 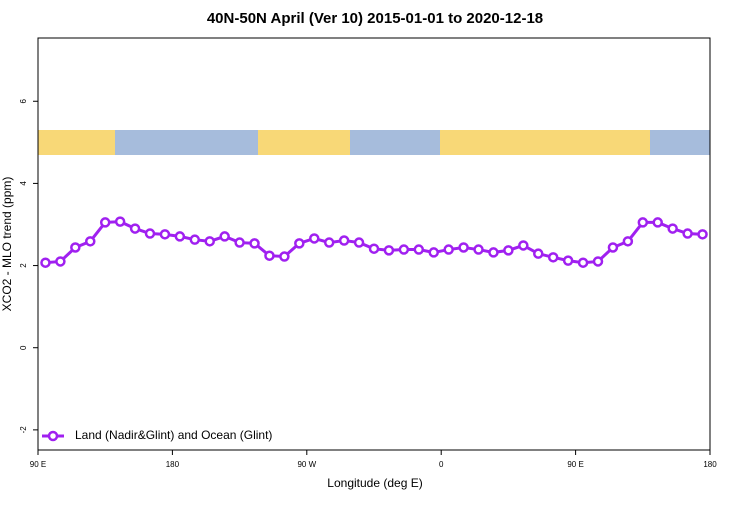 I want to click on legend-marker, so click(x=53, y=436).